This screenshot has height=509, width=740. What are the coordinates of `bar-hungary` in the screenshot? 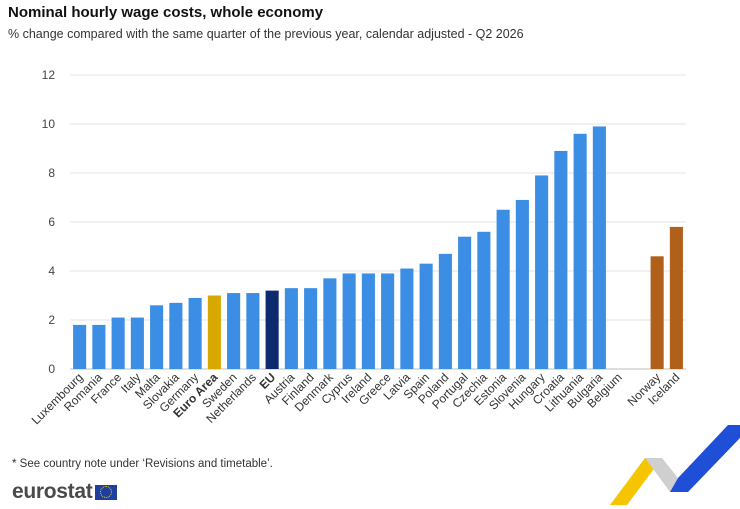 It's located at (542, 272).